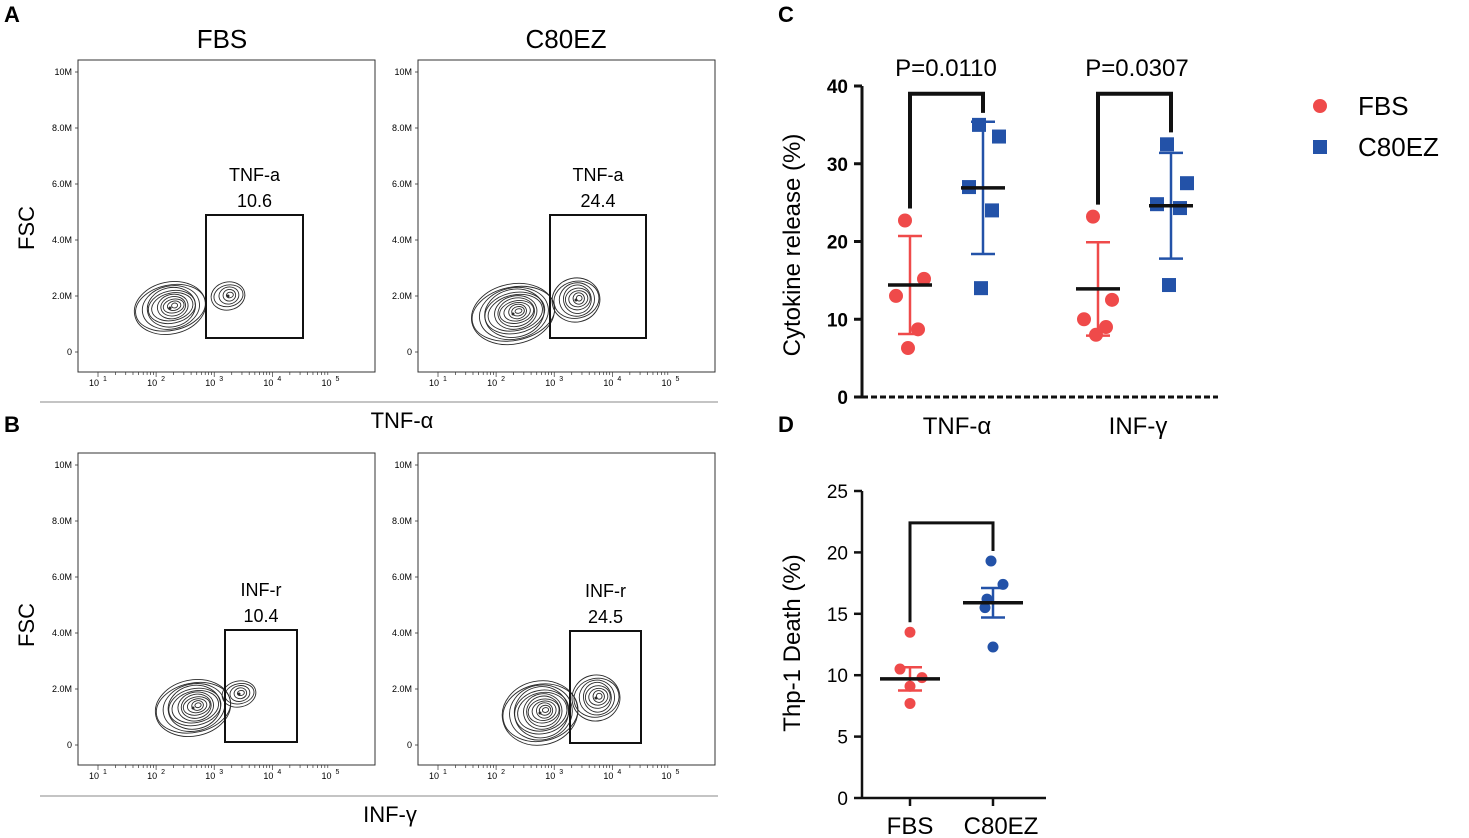 This screenshot has height=838, width=1469. What do you see at coordinates (837, 676) in the screenshot?
I see `d-y-tick-label: 10` at bounding box center [837, 676].